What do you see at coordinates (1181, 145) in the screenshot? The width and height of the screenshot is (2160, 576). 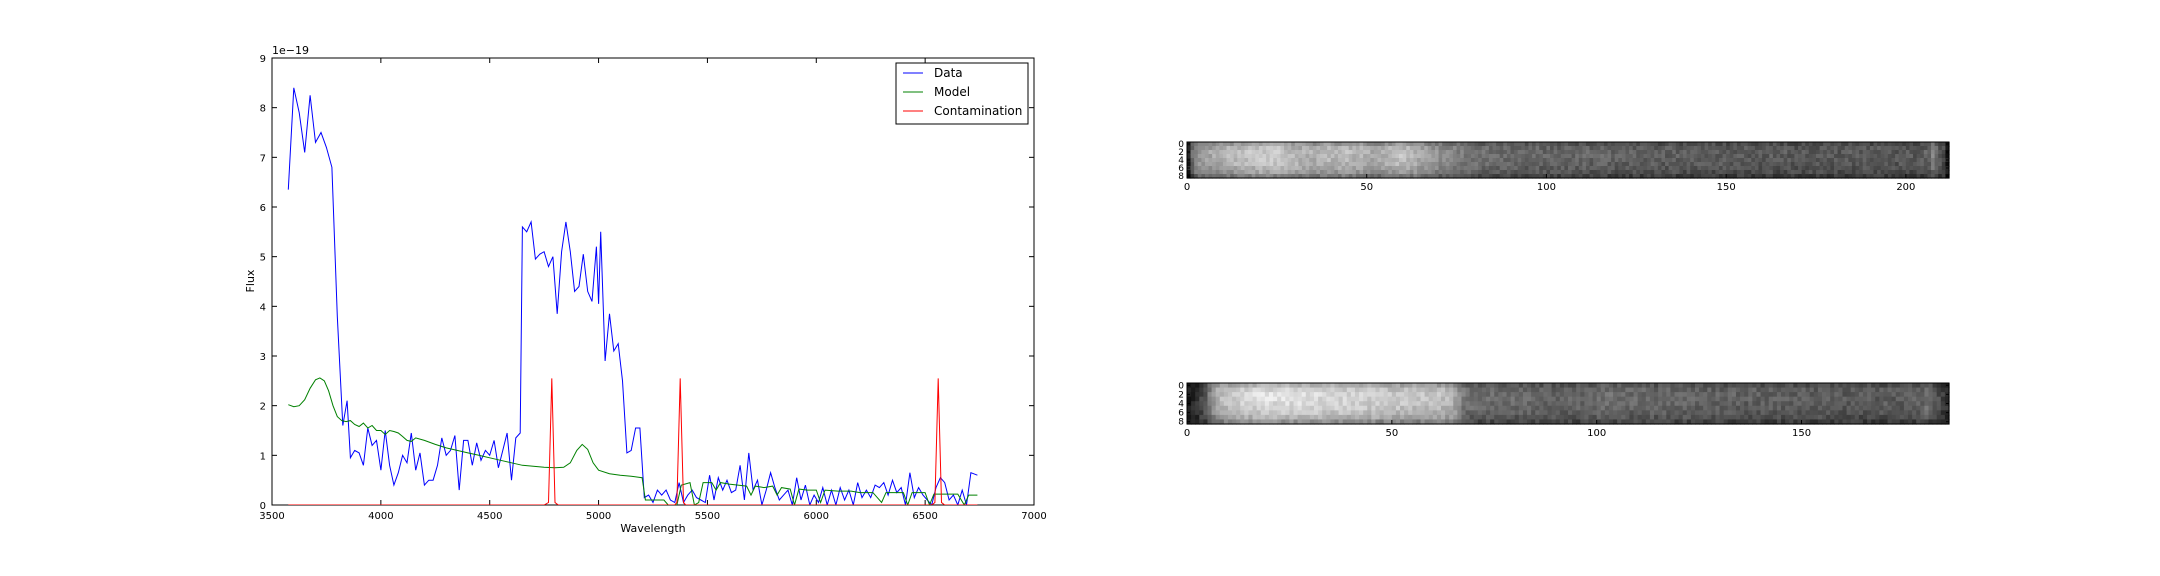 I see `y-tick-label: 0` at bounding box center [1181, 145].